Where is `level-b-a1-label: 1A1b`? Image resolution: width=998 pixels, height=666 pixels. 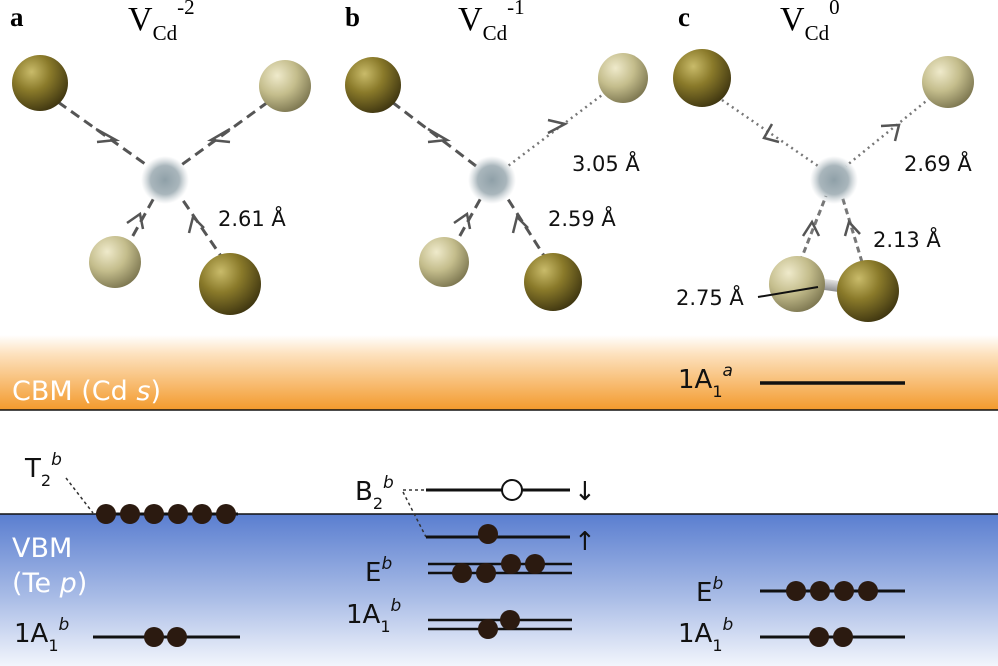 level-b-a1-label: 1A1b is located at coordinates (373, 616).